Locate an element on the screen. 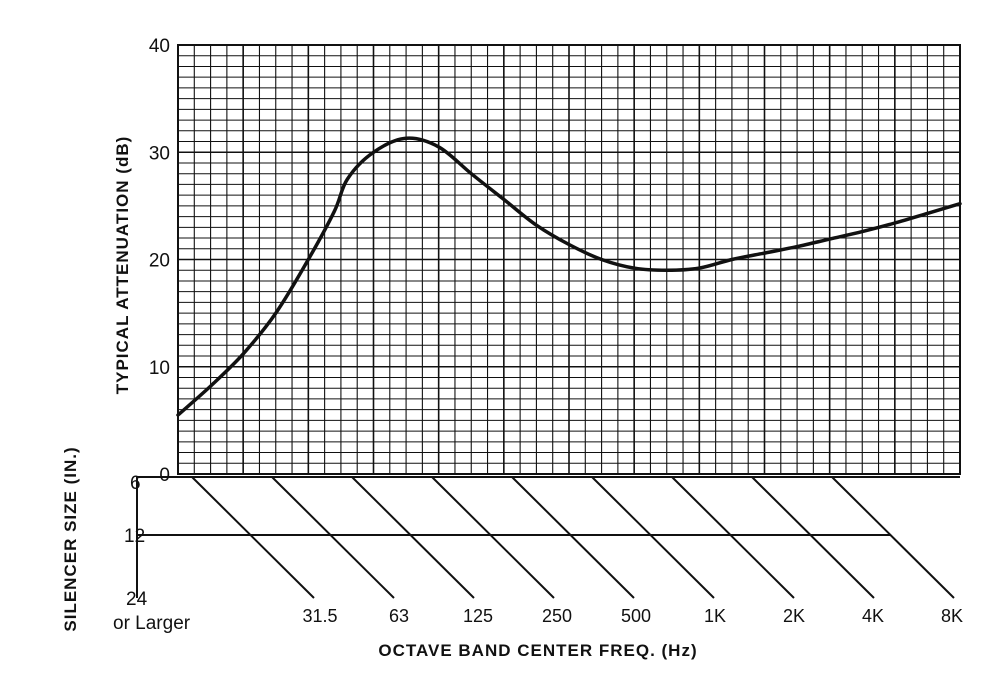  y-tick-label: 20 is located at coordinates (159, 261).